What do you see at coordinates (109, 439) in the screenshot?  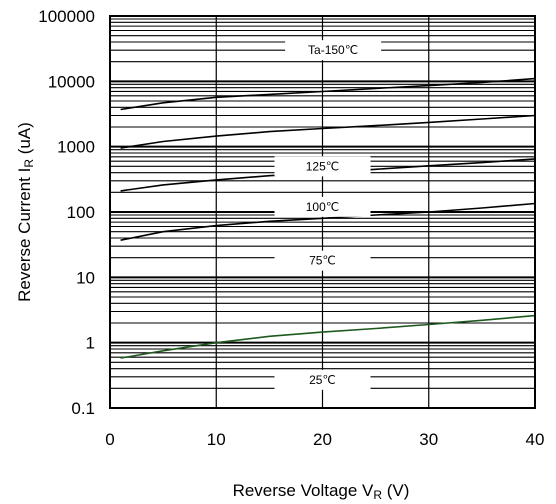 I see `x-tick-label: 0` at bounding box center [109, 439].